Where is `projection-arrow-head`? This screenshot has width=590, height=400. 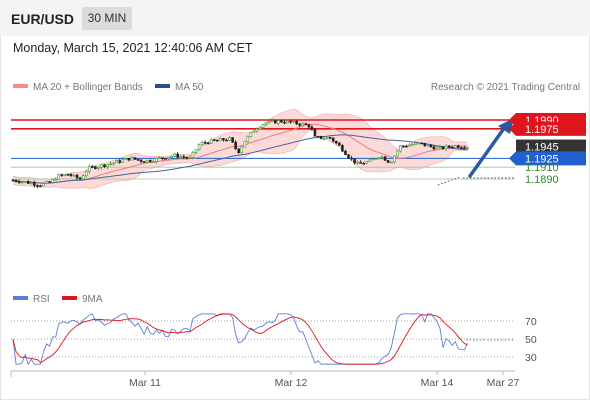 projection-arrow-head is located at coordinates (506, 126).